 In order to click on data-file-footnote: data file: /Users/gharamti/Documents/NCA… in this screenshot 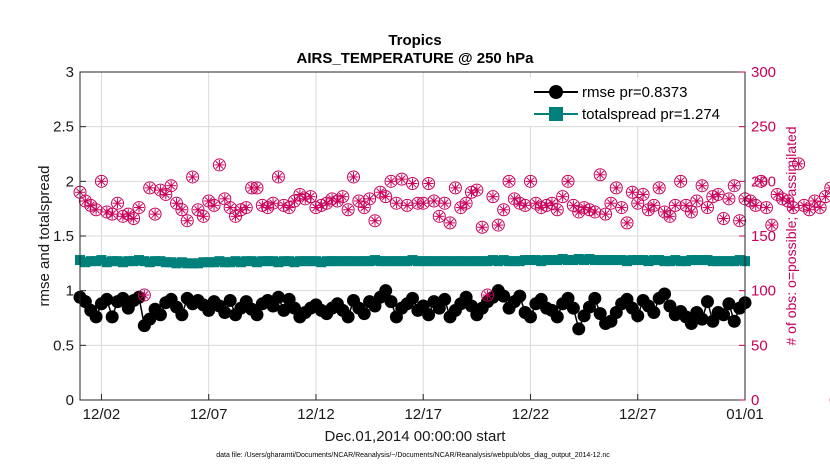, I will do `click(413, 455)`.